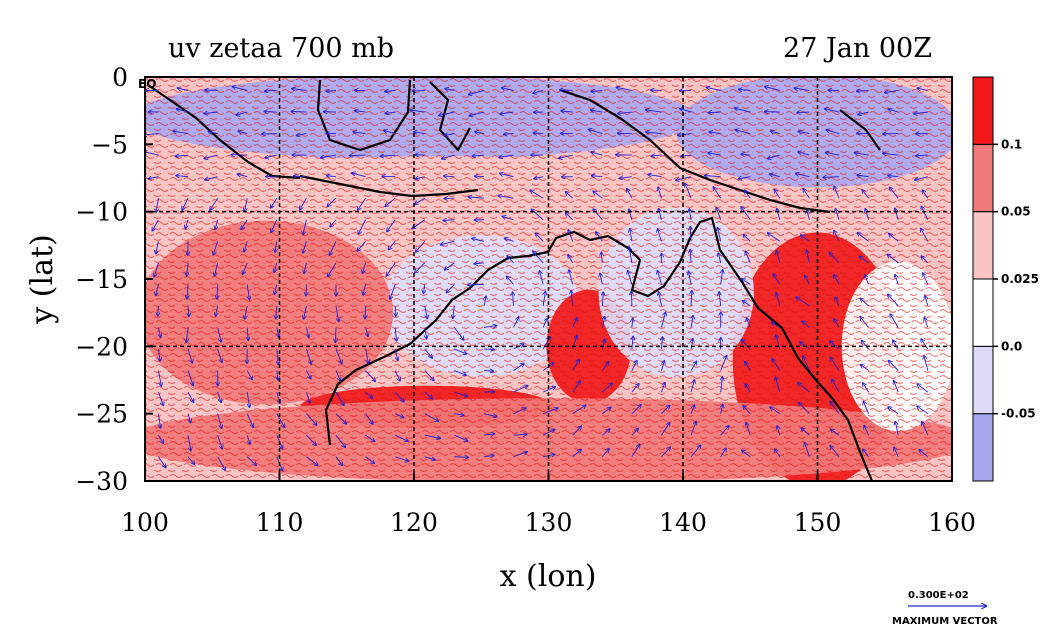  What do you see at coordinates (818, 522) in the screenshot?
I see `x-tick-label: 150` at bounding box center [818, 522].